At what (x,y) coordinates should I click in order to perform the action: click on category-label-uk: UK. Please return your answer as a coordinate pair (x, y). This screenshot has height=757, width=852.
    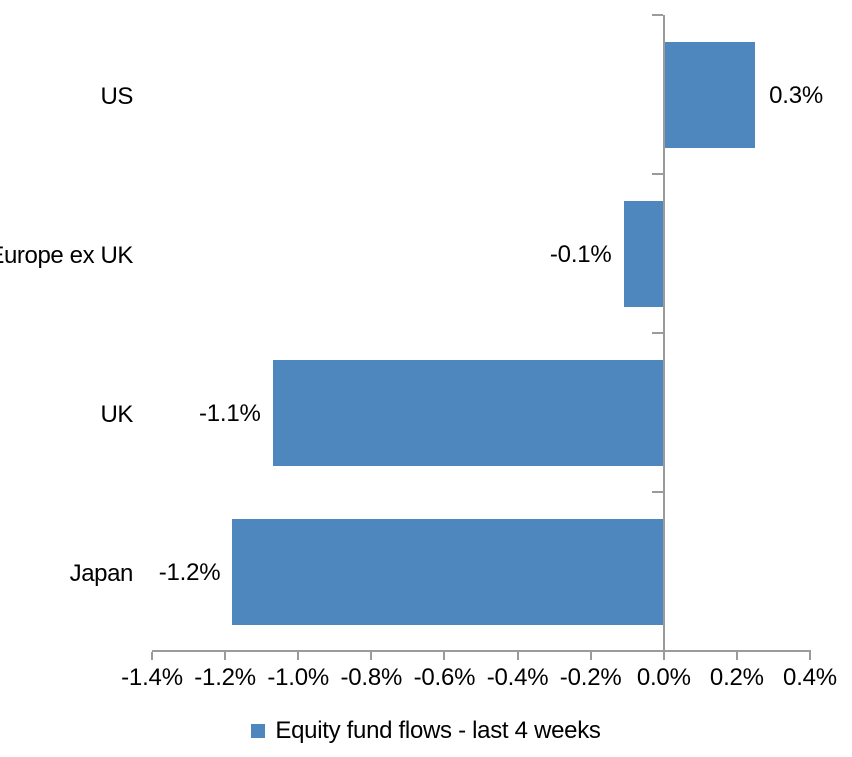
    Looking at the image, I should click on (116, 414).